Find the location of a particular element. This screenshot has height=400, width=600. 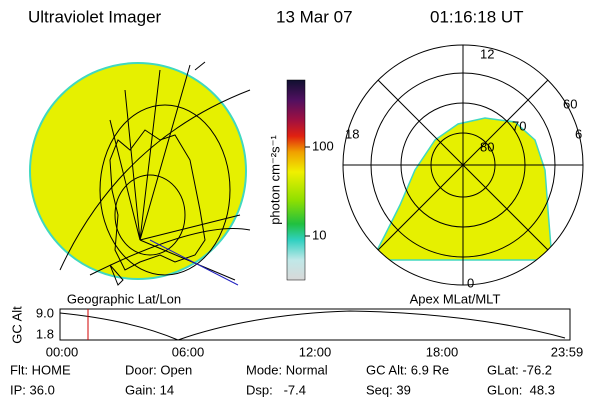

status-field: Dsp: -7.4 is located at coordinates (276, 389).